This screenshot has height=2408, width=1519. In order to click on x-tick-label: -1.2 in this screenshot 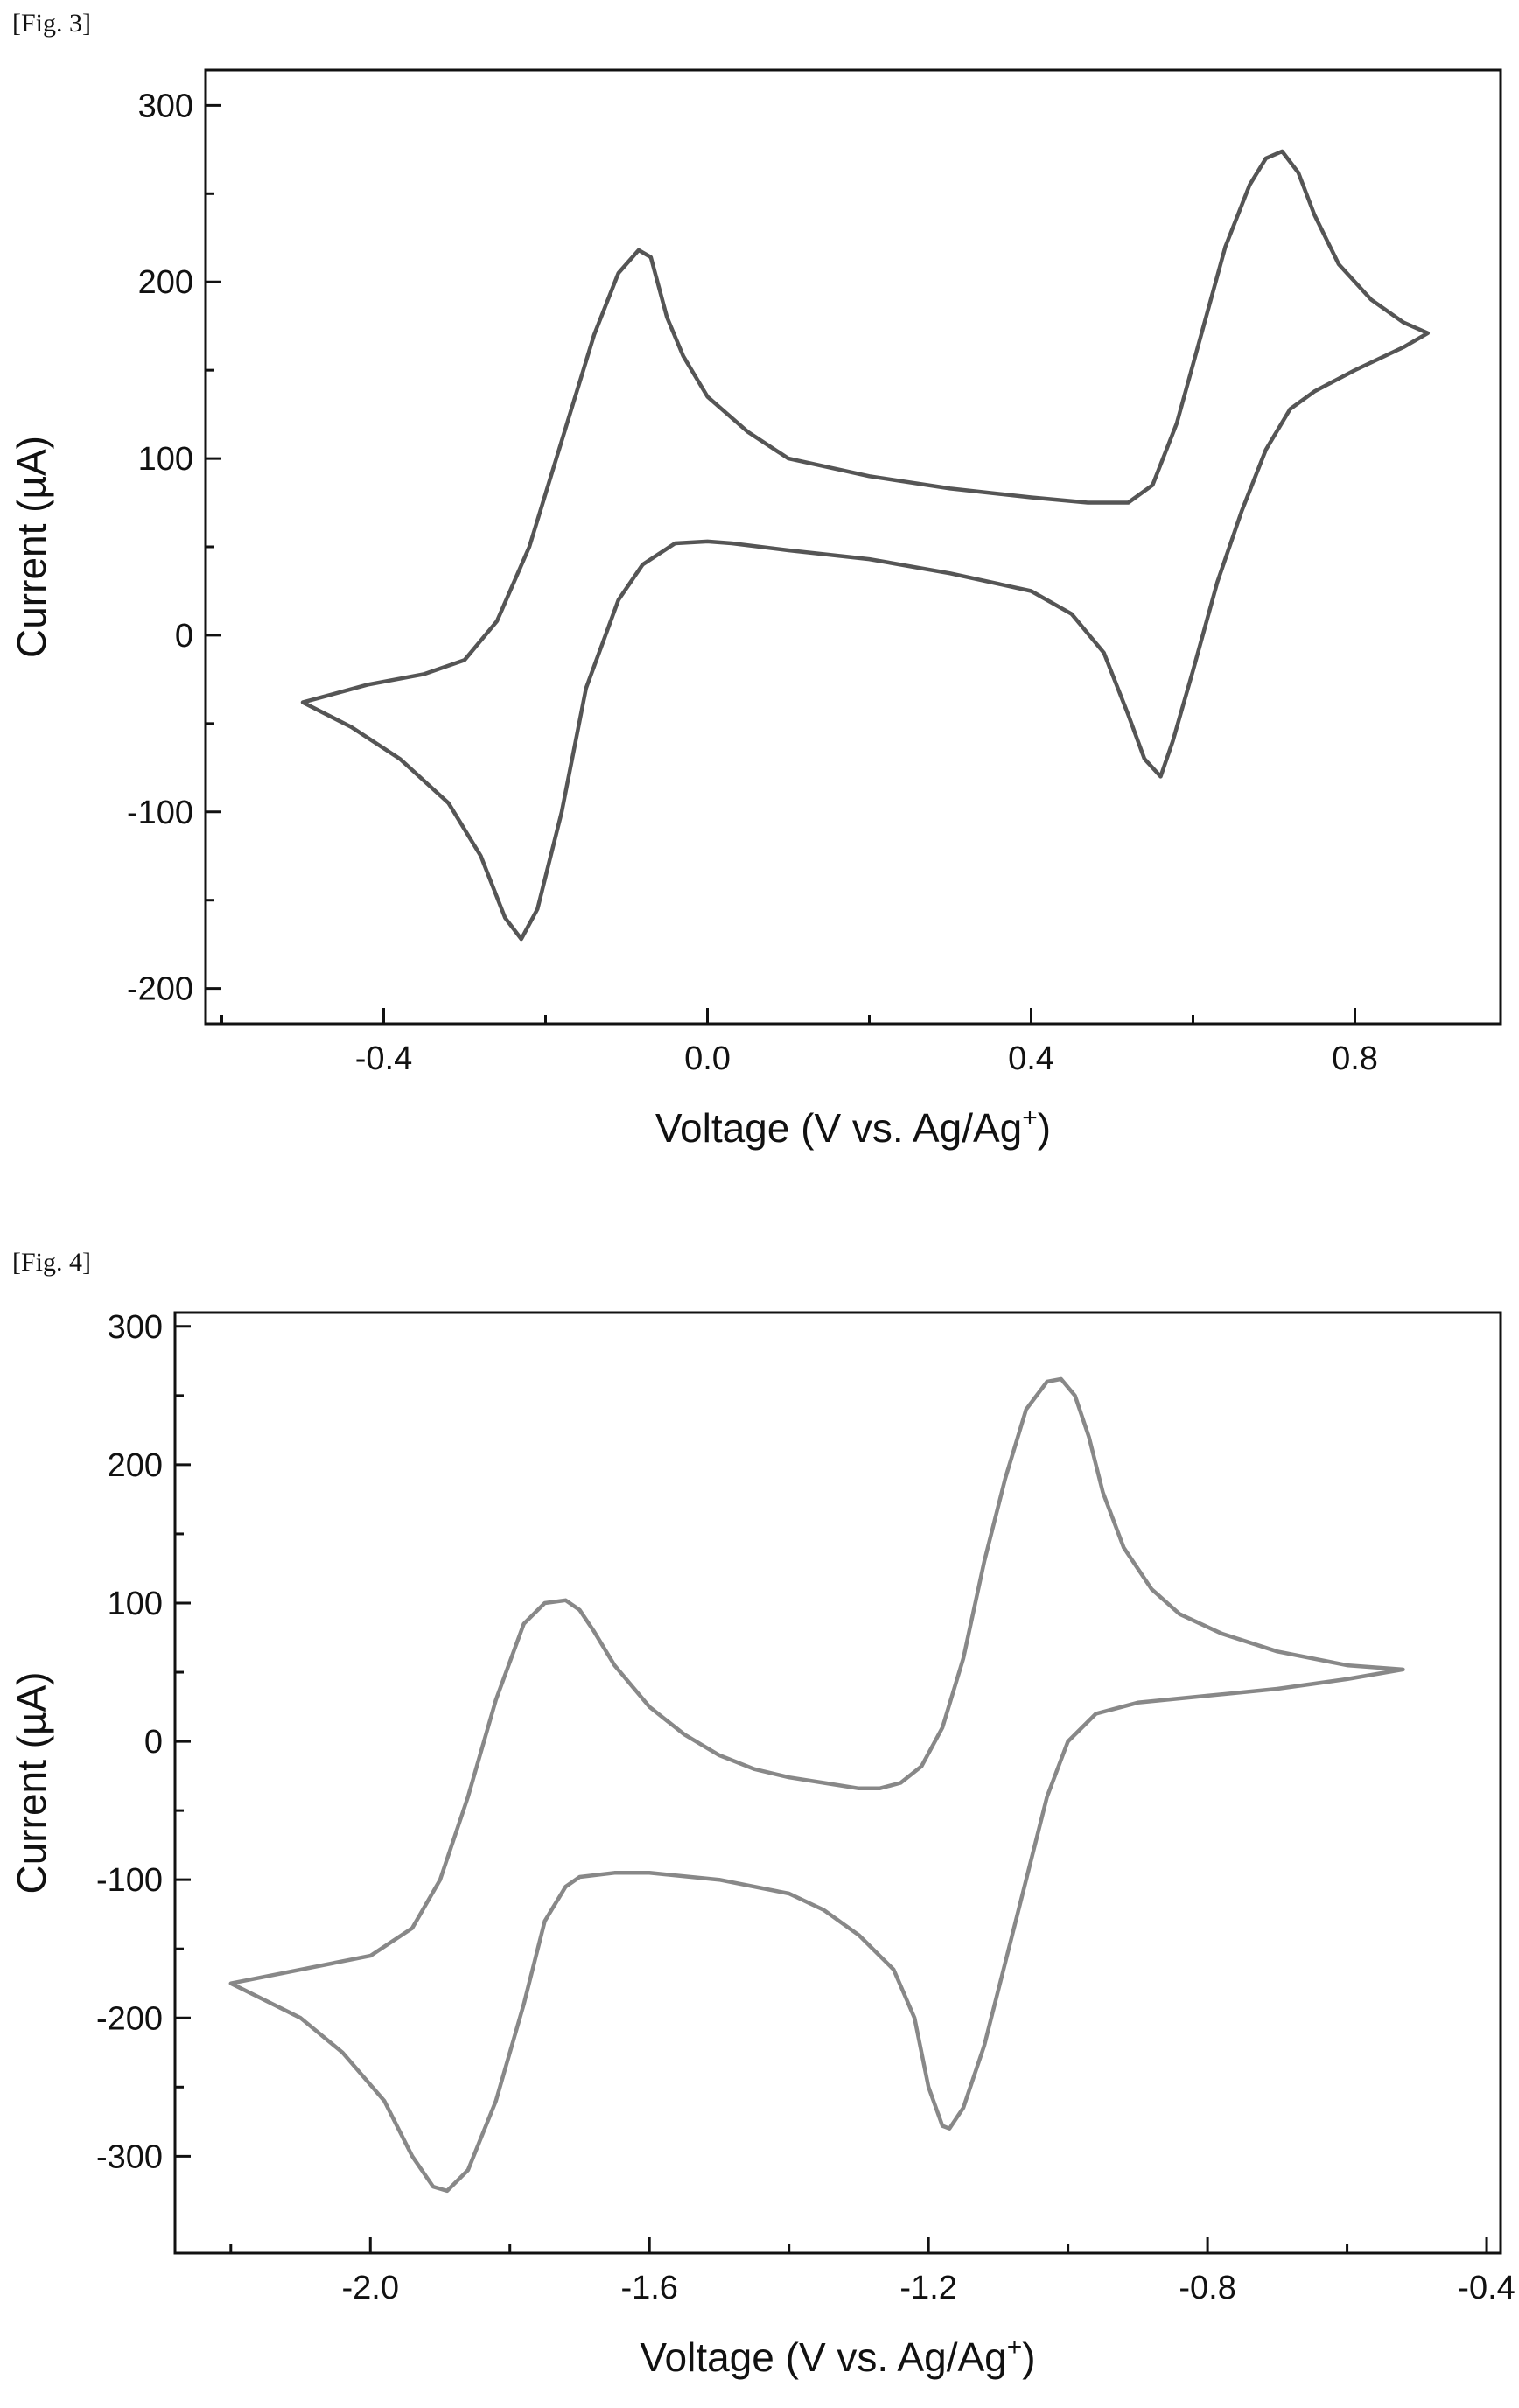, I will do `click(928, 2288)`.